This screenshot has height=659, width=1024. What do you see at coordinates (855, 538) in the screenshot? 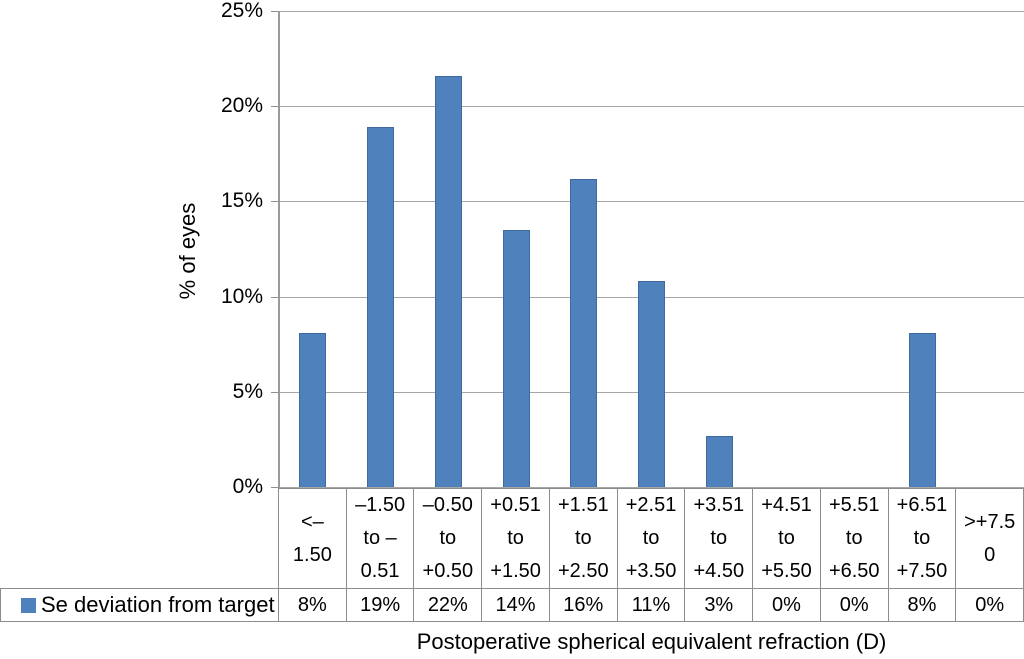
I see `category-cell: +5.51 to +6.50` at bounding box center [855, 538].